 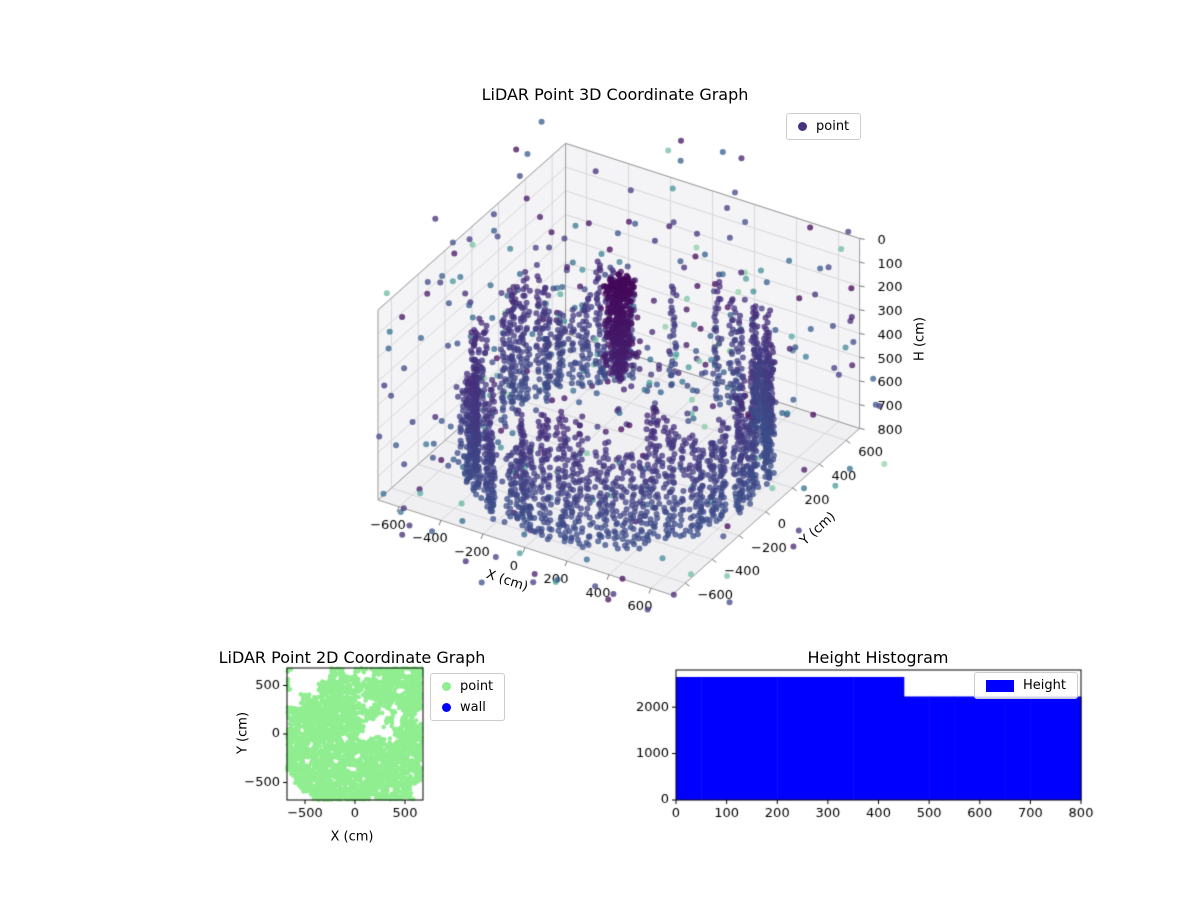 What do you see at coordinates (352, 837) in the screenshot?
I see `x-axis-label-2d: X (cm)` at bounding box center [352, 837].